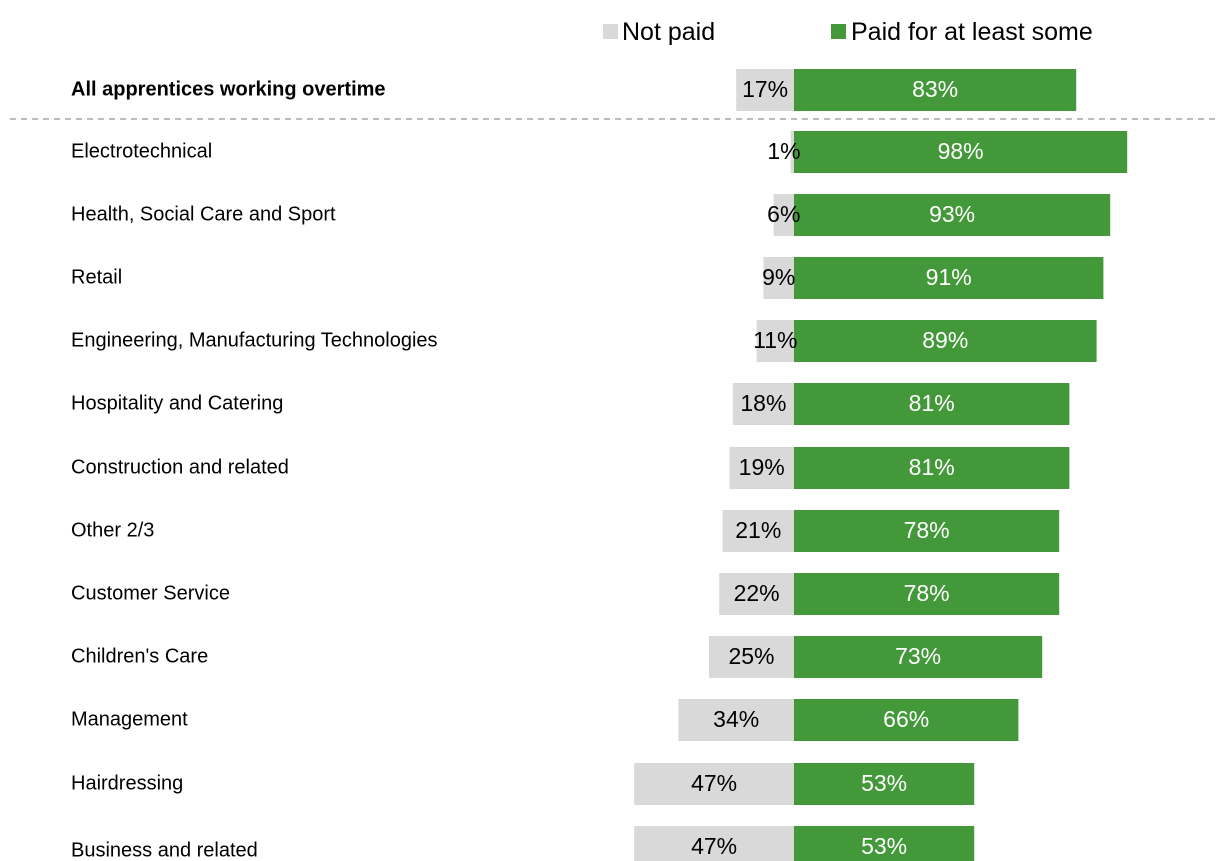  What do you see at coordinates (164, 850) in the screenshot?
I see `category-label: Business and related` at bounding box center [164, 850].